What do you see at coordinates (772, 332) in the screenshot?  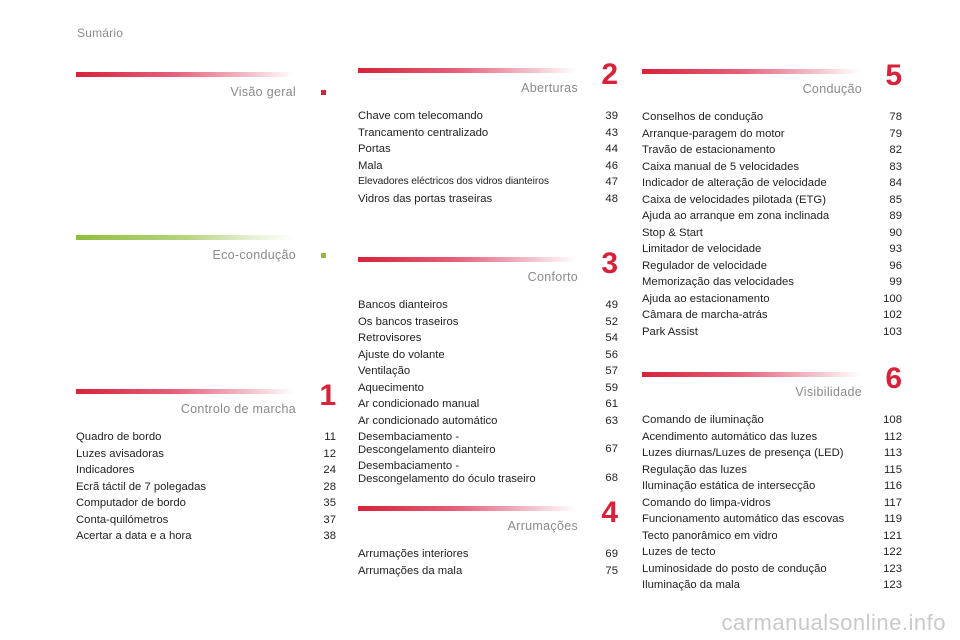 I see `toc-item: Park Assist 103` at bounding box center [772, 332].